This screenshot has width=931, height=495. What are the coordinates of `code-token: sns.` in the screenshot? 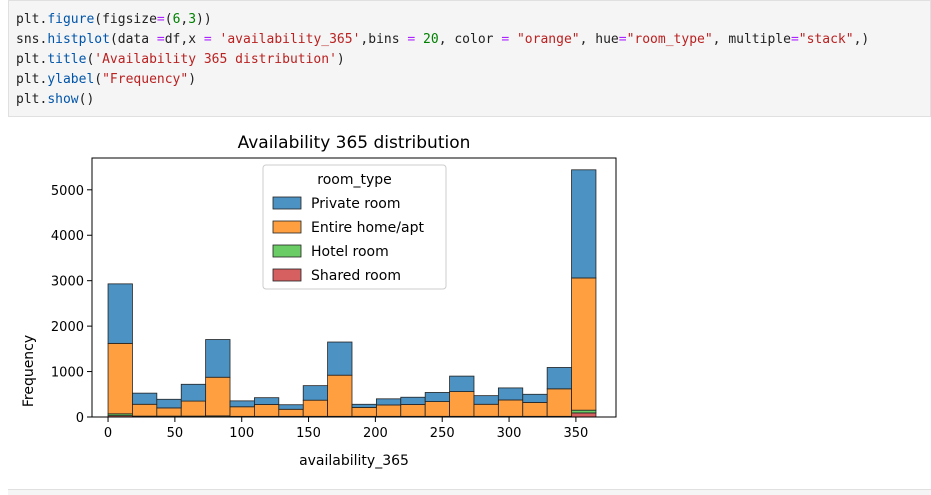 It's located at (32, 39).